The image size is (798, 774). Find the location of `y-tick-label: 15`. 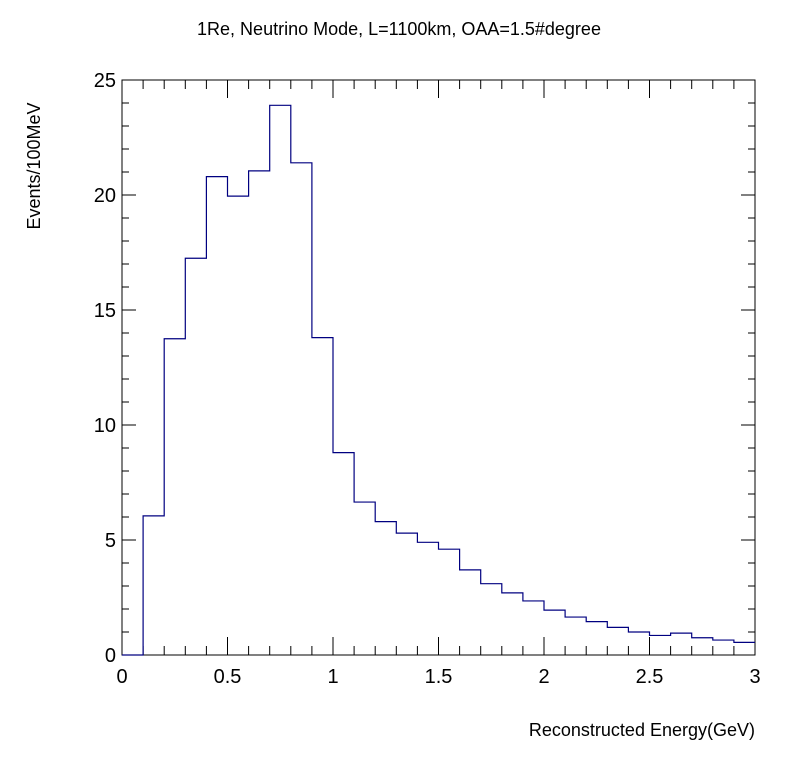

y-tick-label: 15 is located at coordinates (105, 311).